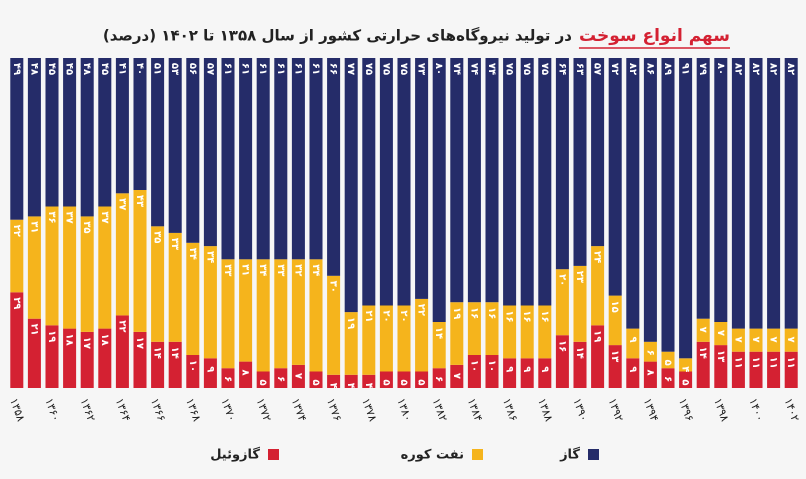  I want to click on data-label: ۴۵, so click(51, 69).